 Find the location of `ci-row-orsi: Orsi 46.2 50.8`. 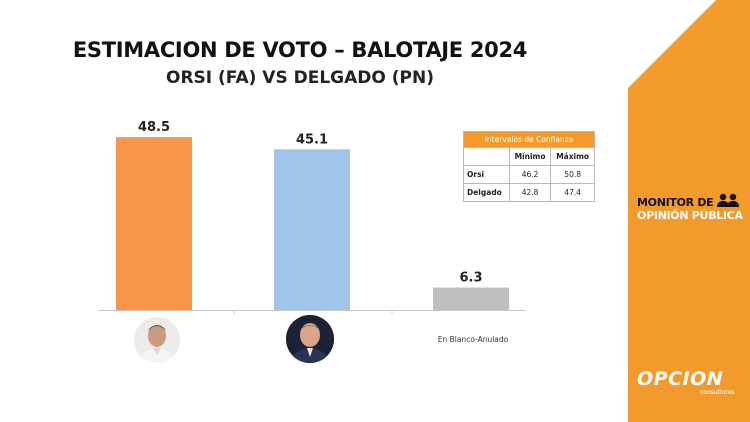

ci-row-orsi: Orsi 46.2 50.8 is located at coordinates (529, 174).